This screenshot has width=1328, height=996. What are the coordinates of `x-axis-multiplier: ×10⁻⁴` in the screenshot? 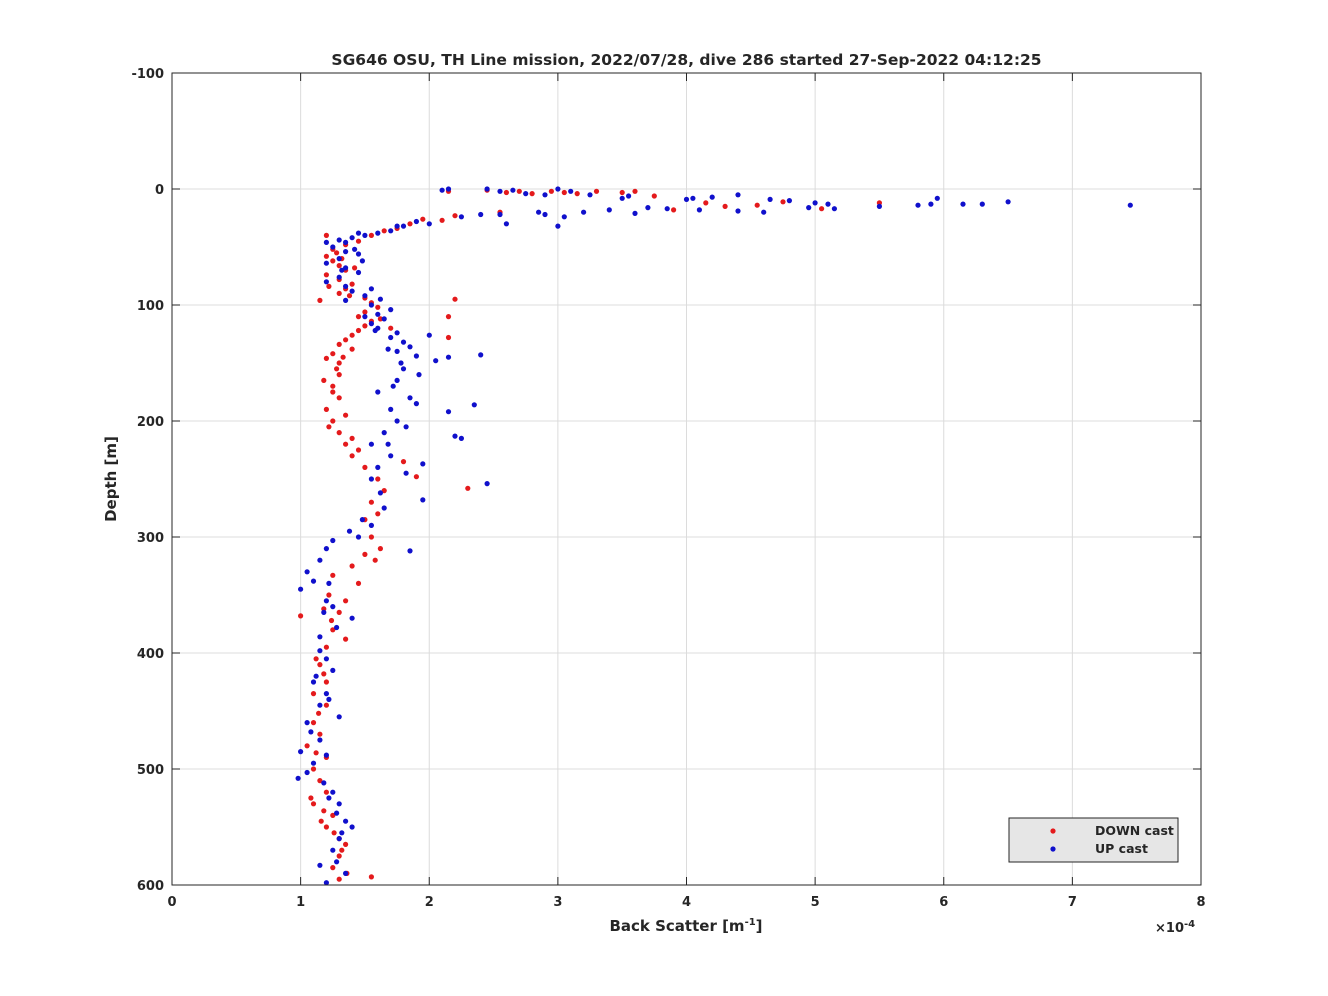 It's located at (1175, 927).